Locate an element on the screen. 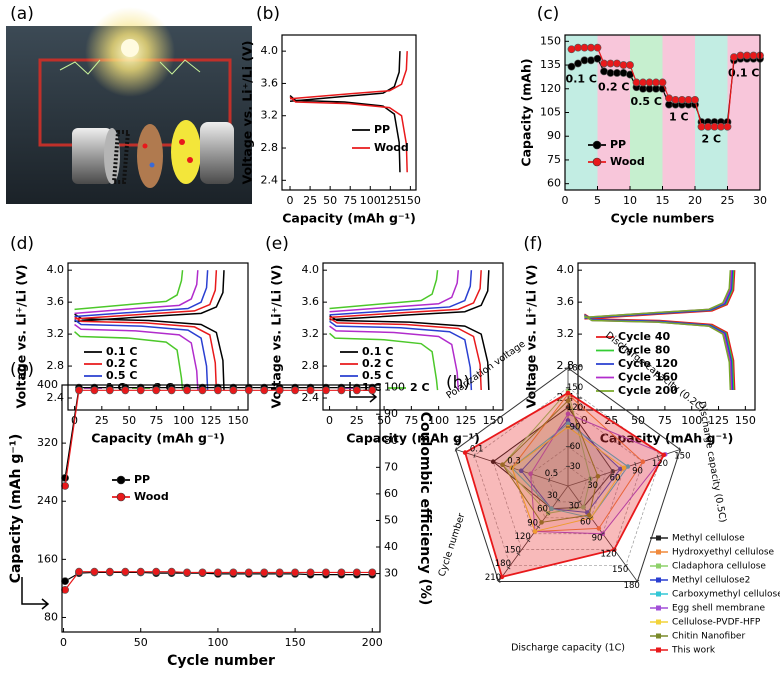  panel-label: (b) is located at coordinates (268, 14).